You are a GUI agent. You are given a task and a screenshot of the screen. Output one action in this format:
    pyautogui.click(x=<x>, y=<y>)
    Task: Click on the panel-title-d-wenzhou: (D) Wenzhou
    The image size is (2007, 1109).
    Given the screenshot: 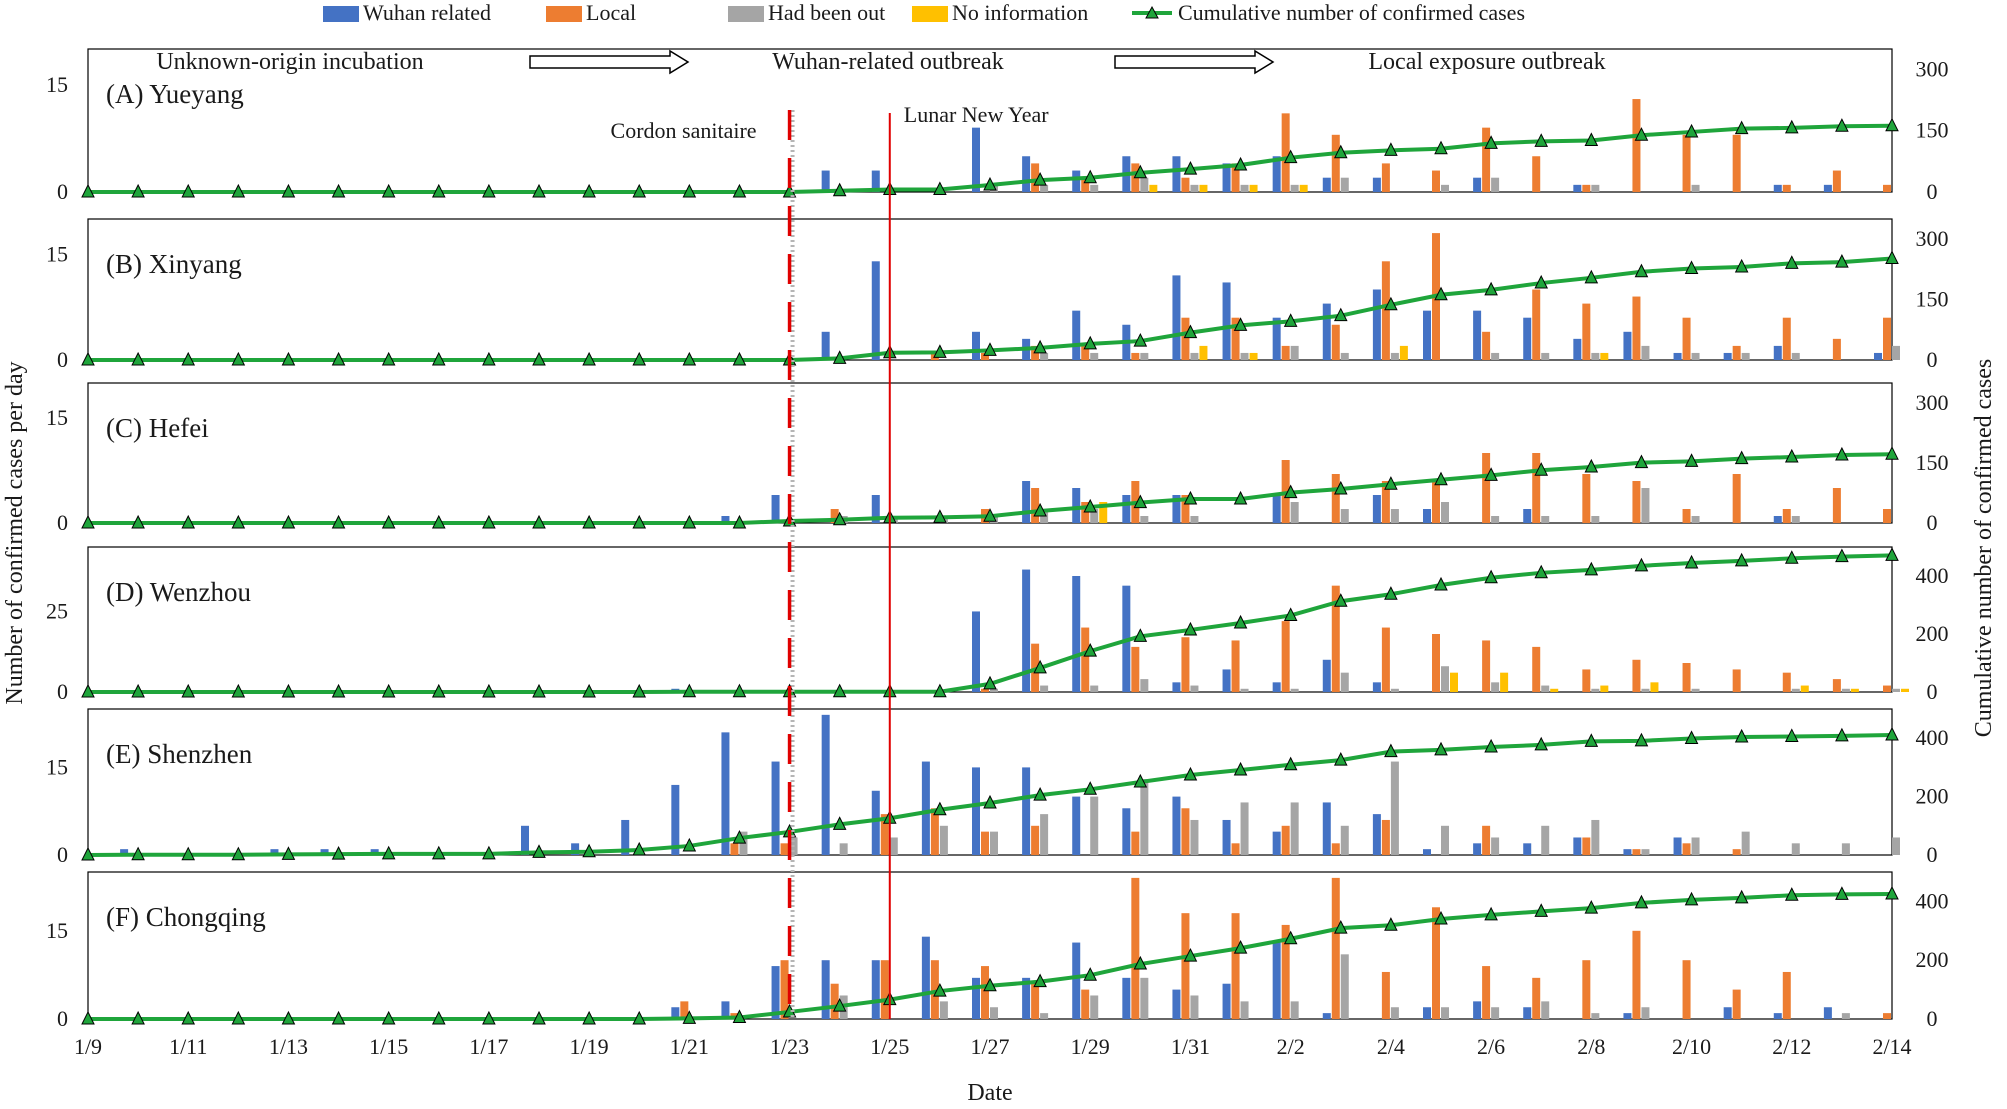 What is the action you would take?
    pyautogui.click(x=179, y=592)
    